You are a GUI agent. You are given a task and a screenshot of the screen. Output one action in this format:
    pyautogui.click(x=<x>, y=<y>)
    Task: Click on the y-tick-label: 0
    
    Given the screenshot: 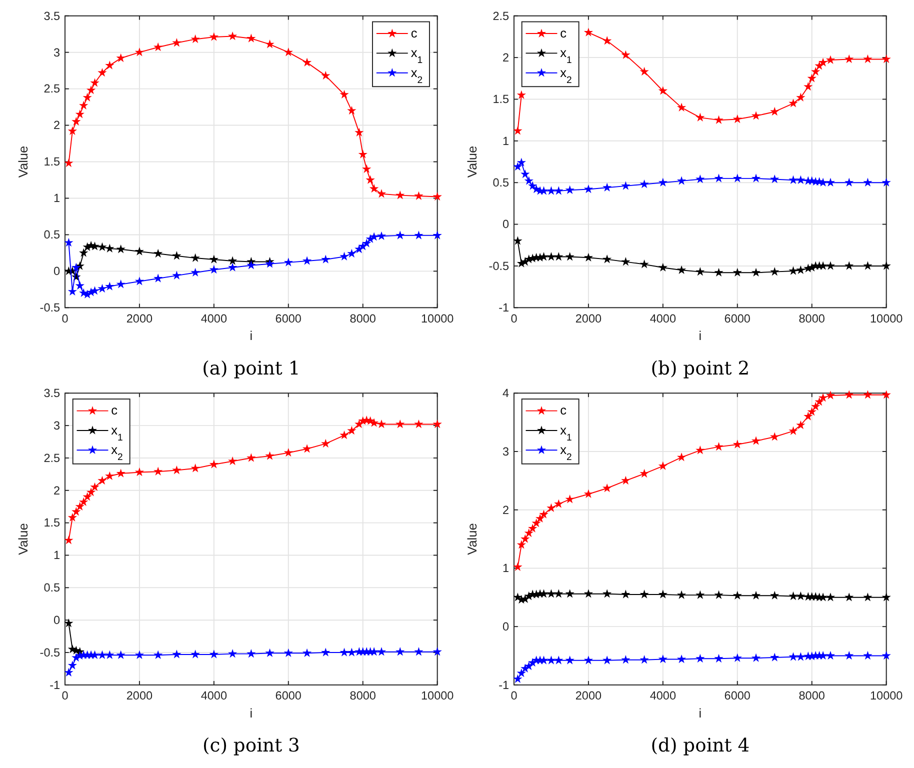 What is the action you would take?
    pyautogui.click(x=506, y=225)
    